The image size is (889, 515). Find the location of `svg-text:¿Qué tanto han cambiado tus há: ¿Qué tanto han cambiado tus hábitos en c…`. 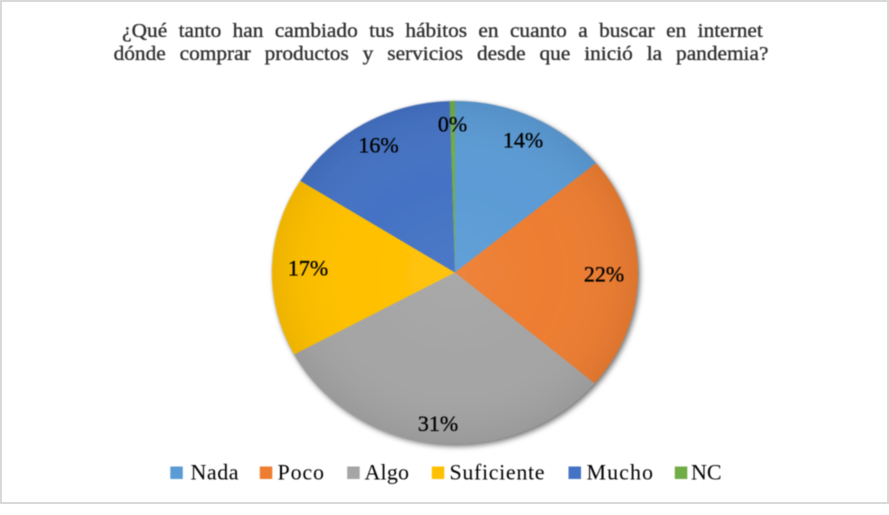

svg-text:¿Qué tanto han cambiado tus há: ¿Qué tanto han cambiado tus hábitos en c… is located at coordinates (442, 31).